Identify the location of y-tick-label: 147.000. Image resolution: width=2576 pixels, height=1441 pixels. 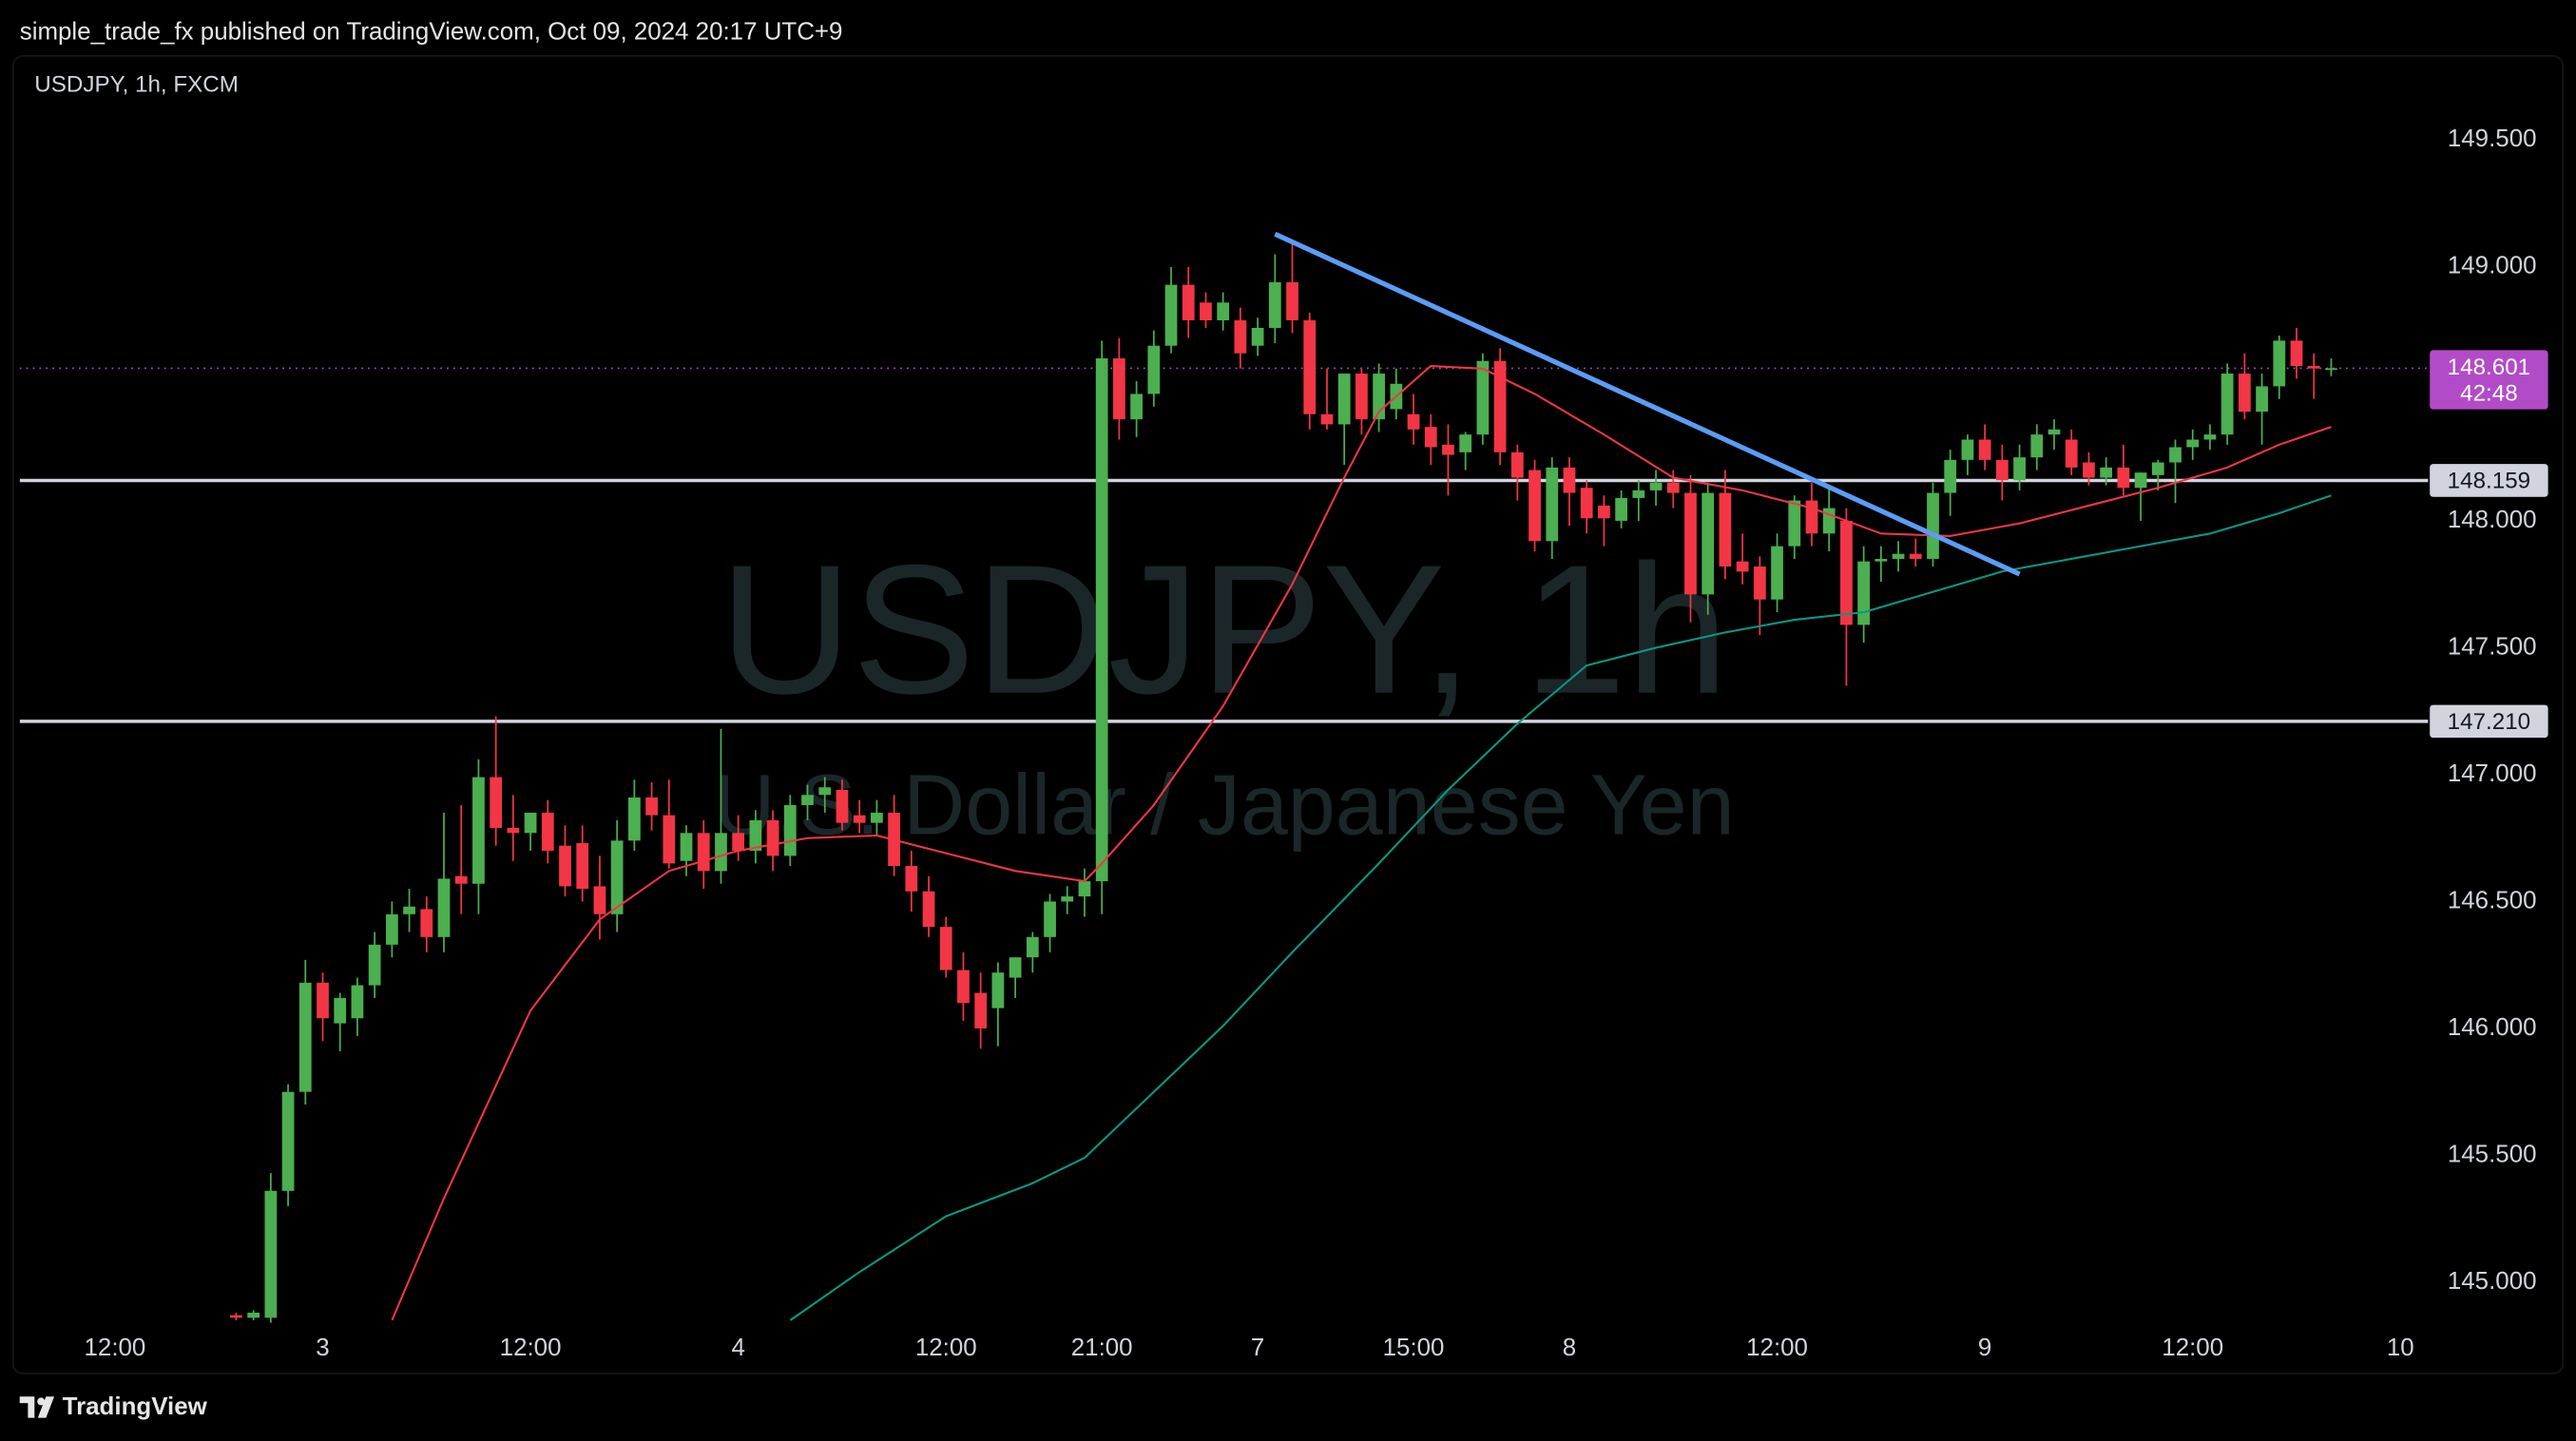
(2492, 773).